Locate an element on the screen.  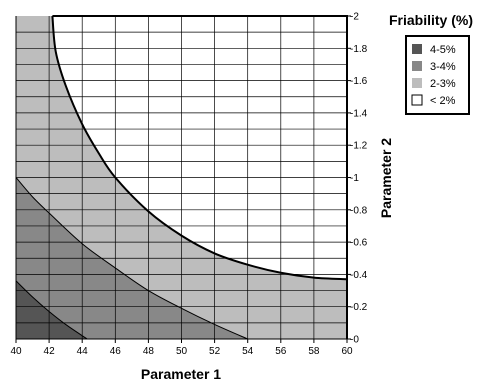
legend: 4-5% 3-4% 2-3% < 2% is located at coordinates (437, 75).